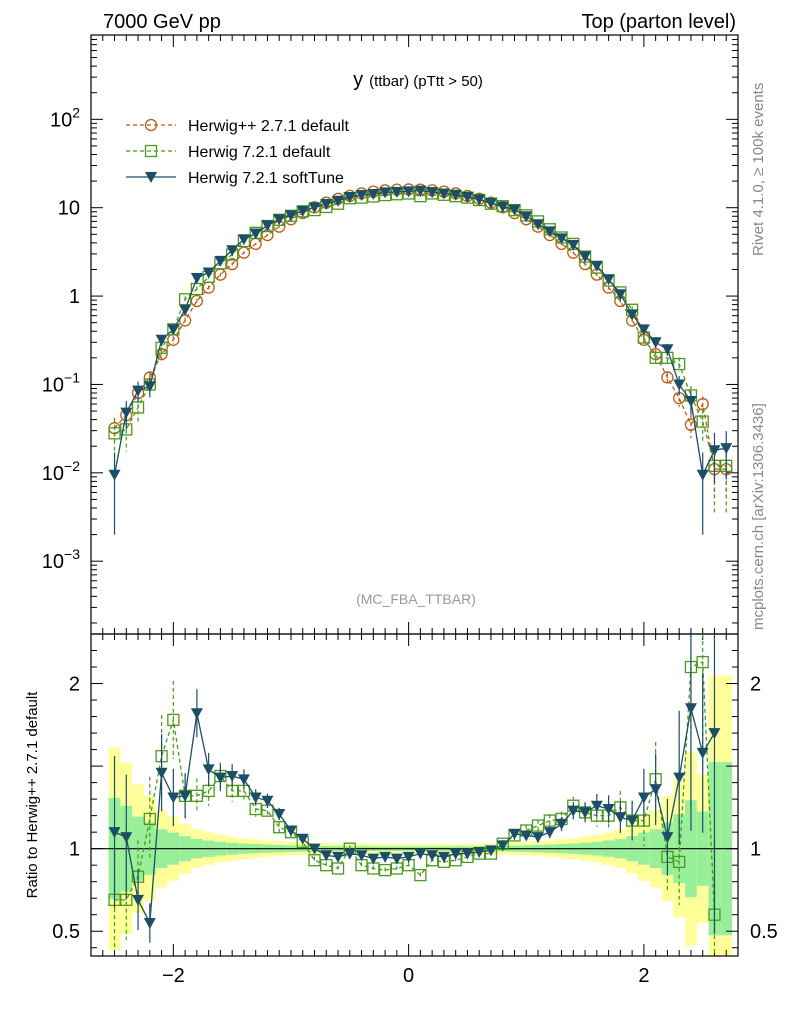  I want to click on title-sub: (ttbar) (pTtt > 50), so click(426, 81).